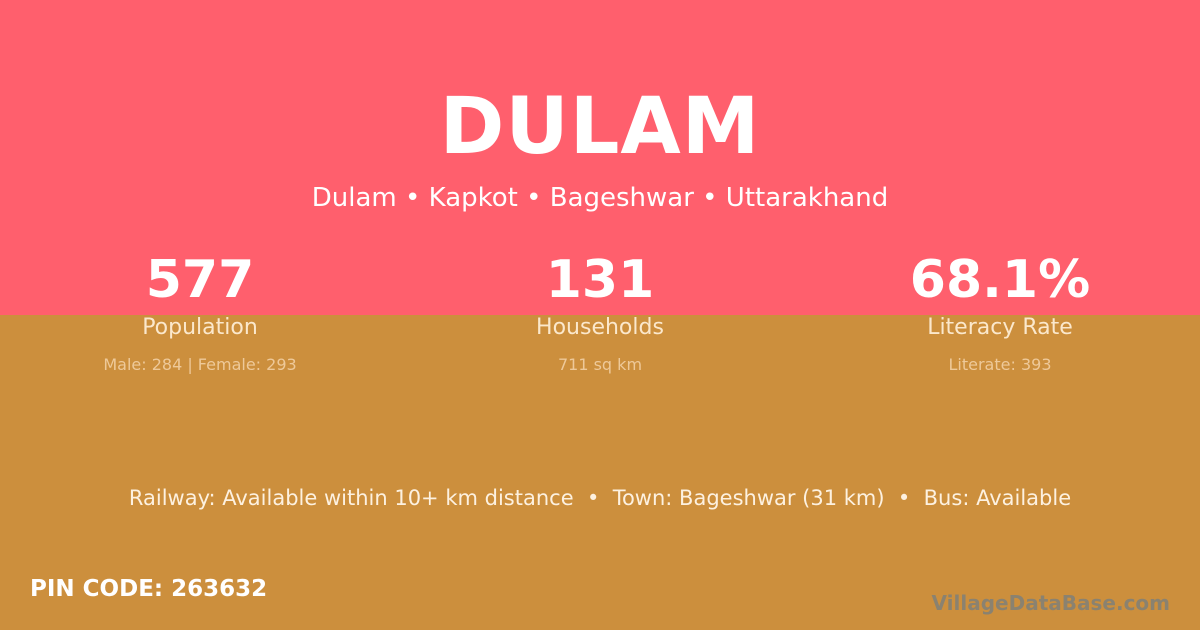  I want to click on stat-detail: Male: 284 | Female: 293, so click(200, 364).